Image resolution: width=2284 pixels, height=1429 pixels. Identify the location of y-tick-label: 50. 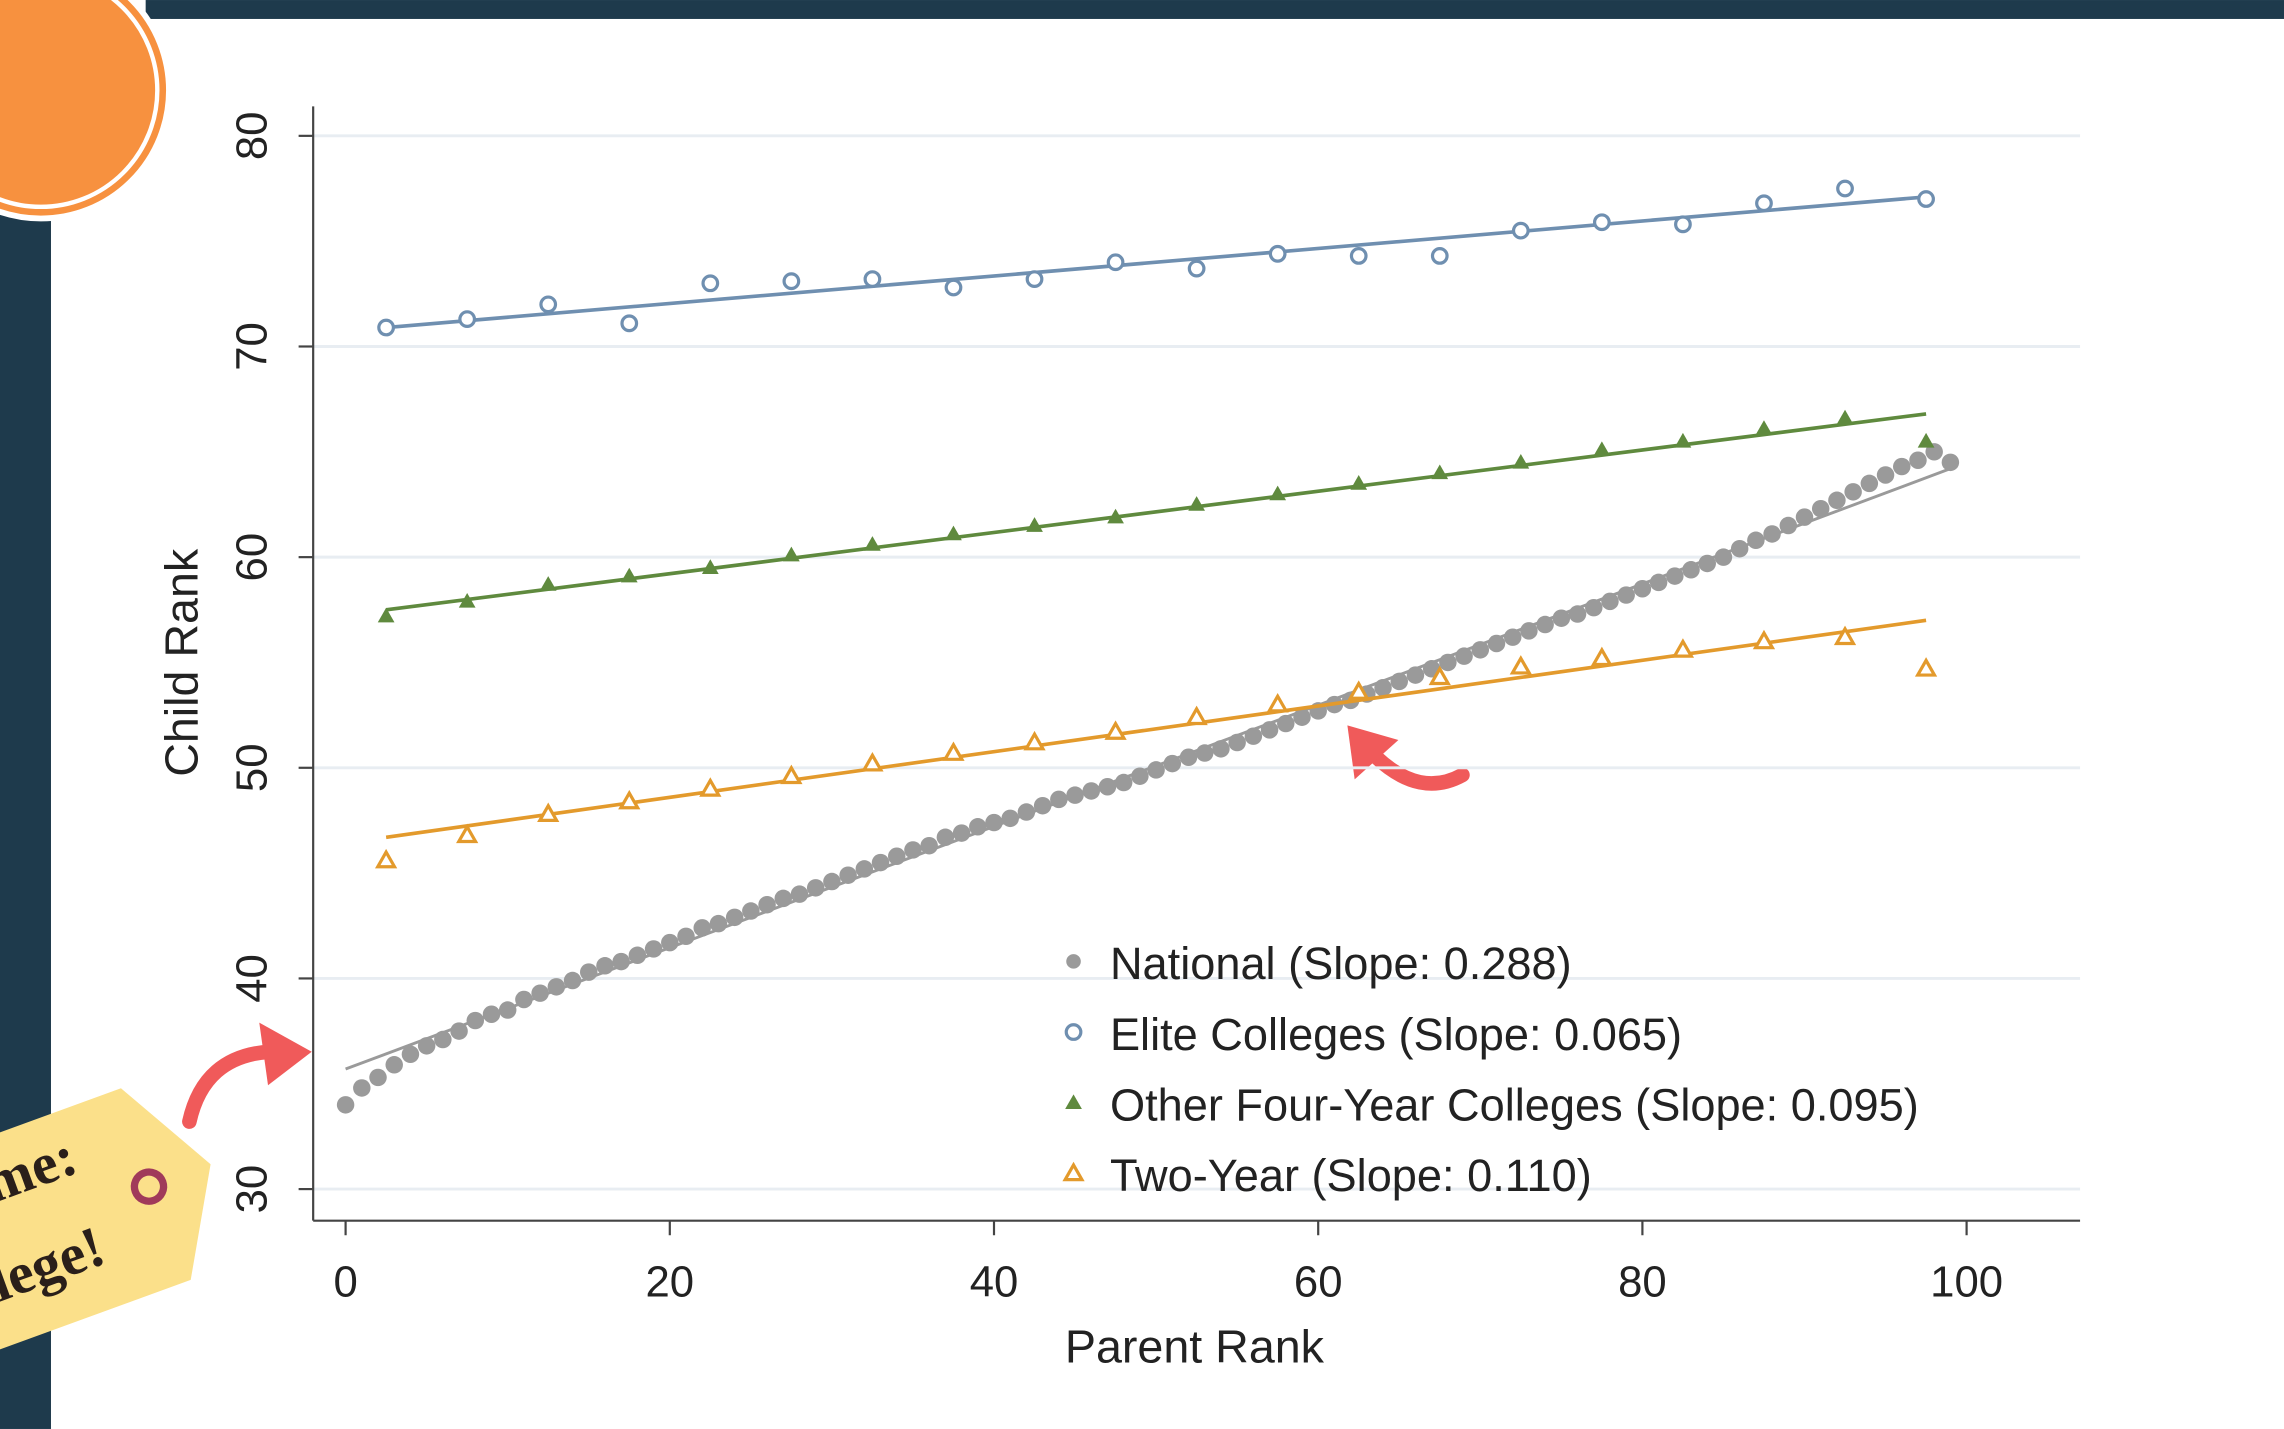
(251, 767).